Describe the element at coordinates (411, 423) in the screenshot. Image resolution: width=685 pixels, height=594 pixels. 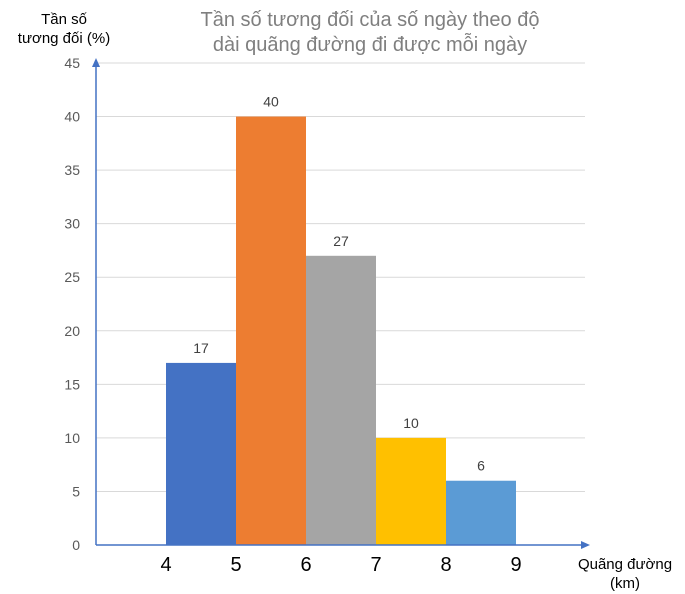
I see `data-label: 10` at that location.